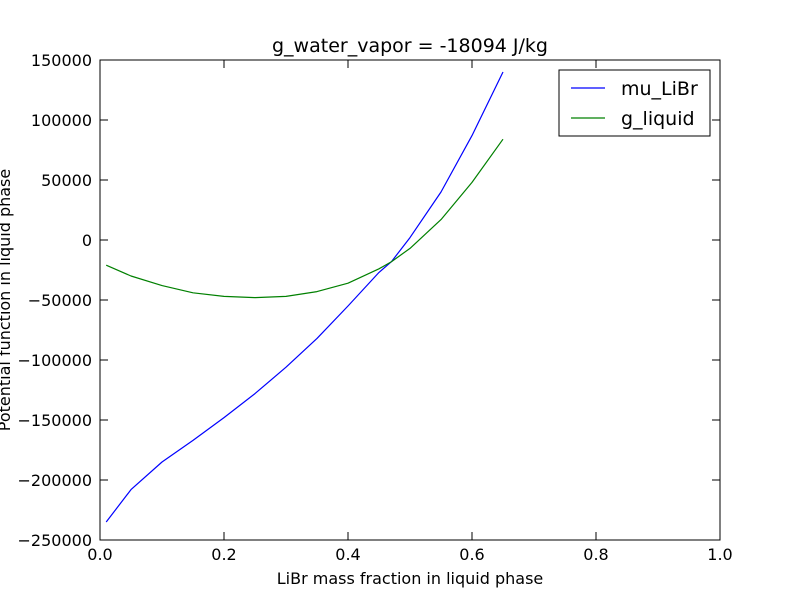 The width and height of the screenshot is (800, 600). Describe the element at coordinates (61, 60) in the screenshot. I see `y-tick-label: 150000` at that location.